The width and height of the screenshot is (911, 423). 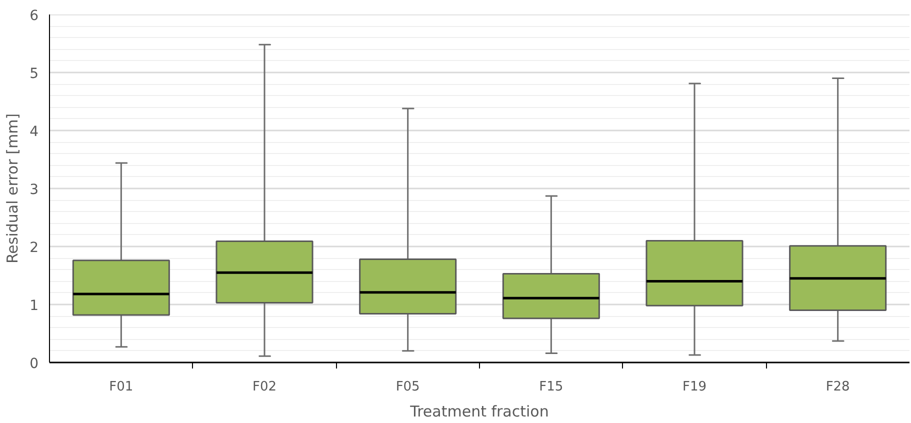 What do you see at coordinates (34, 364) in the screenshot?
I see `y-tick-label: 0` at bounding box center [34, 364].